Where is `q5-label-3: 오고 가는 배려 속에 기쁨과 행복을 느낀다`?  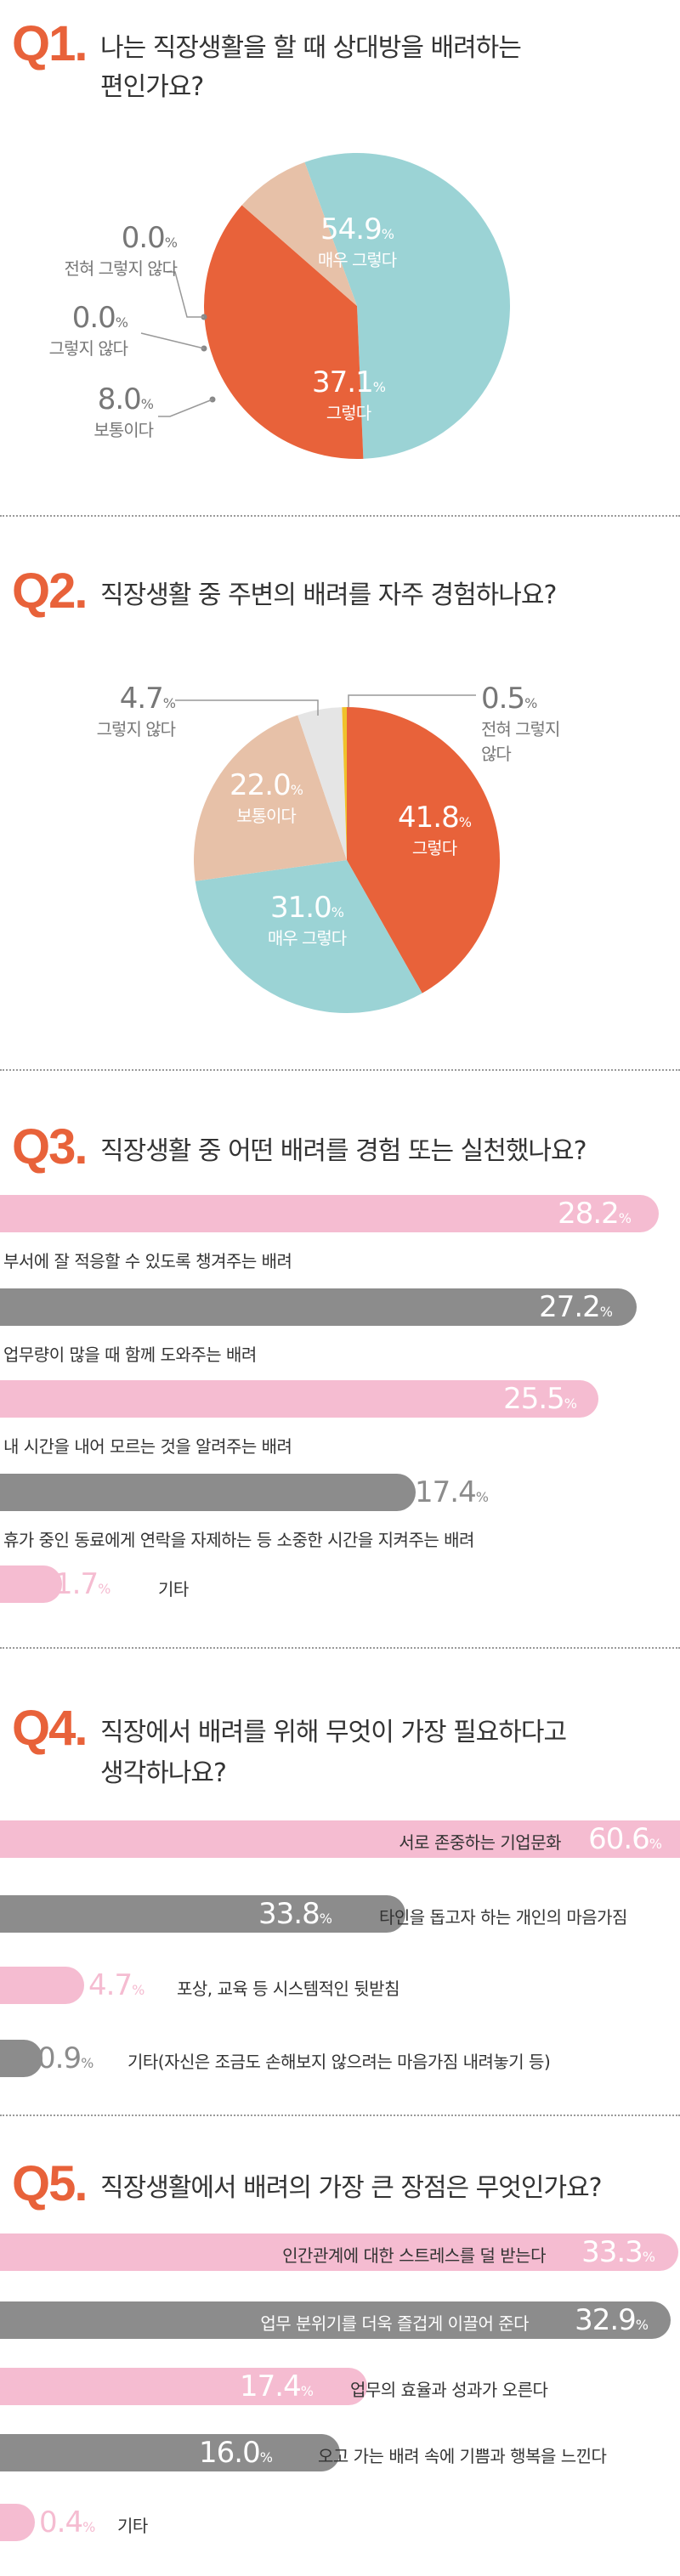 q5-label-3: 오고 가는 배려 속에 기쁨과 행복을 느낀다 is located at coordinates (462, 2456).